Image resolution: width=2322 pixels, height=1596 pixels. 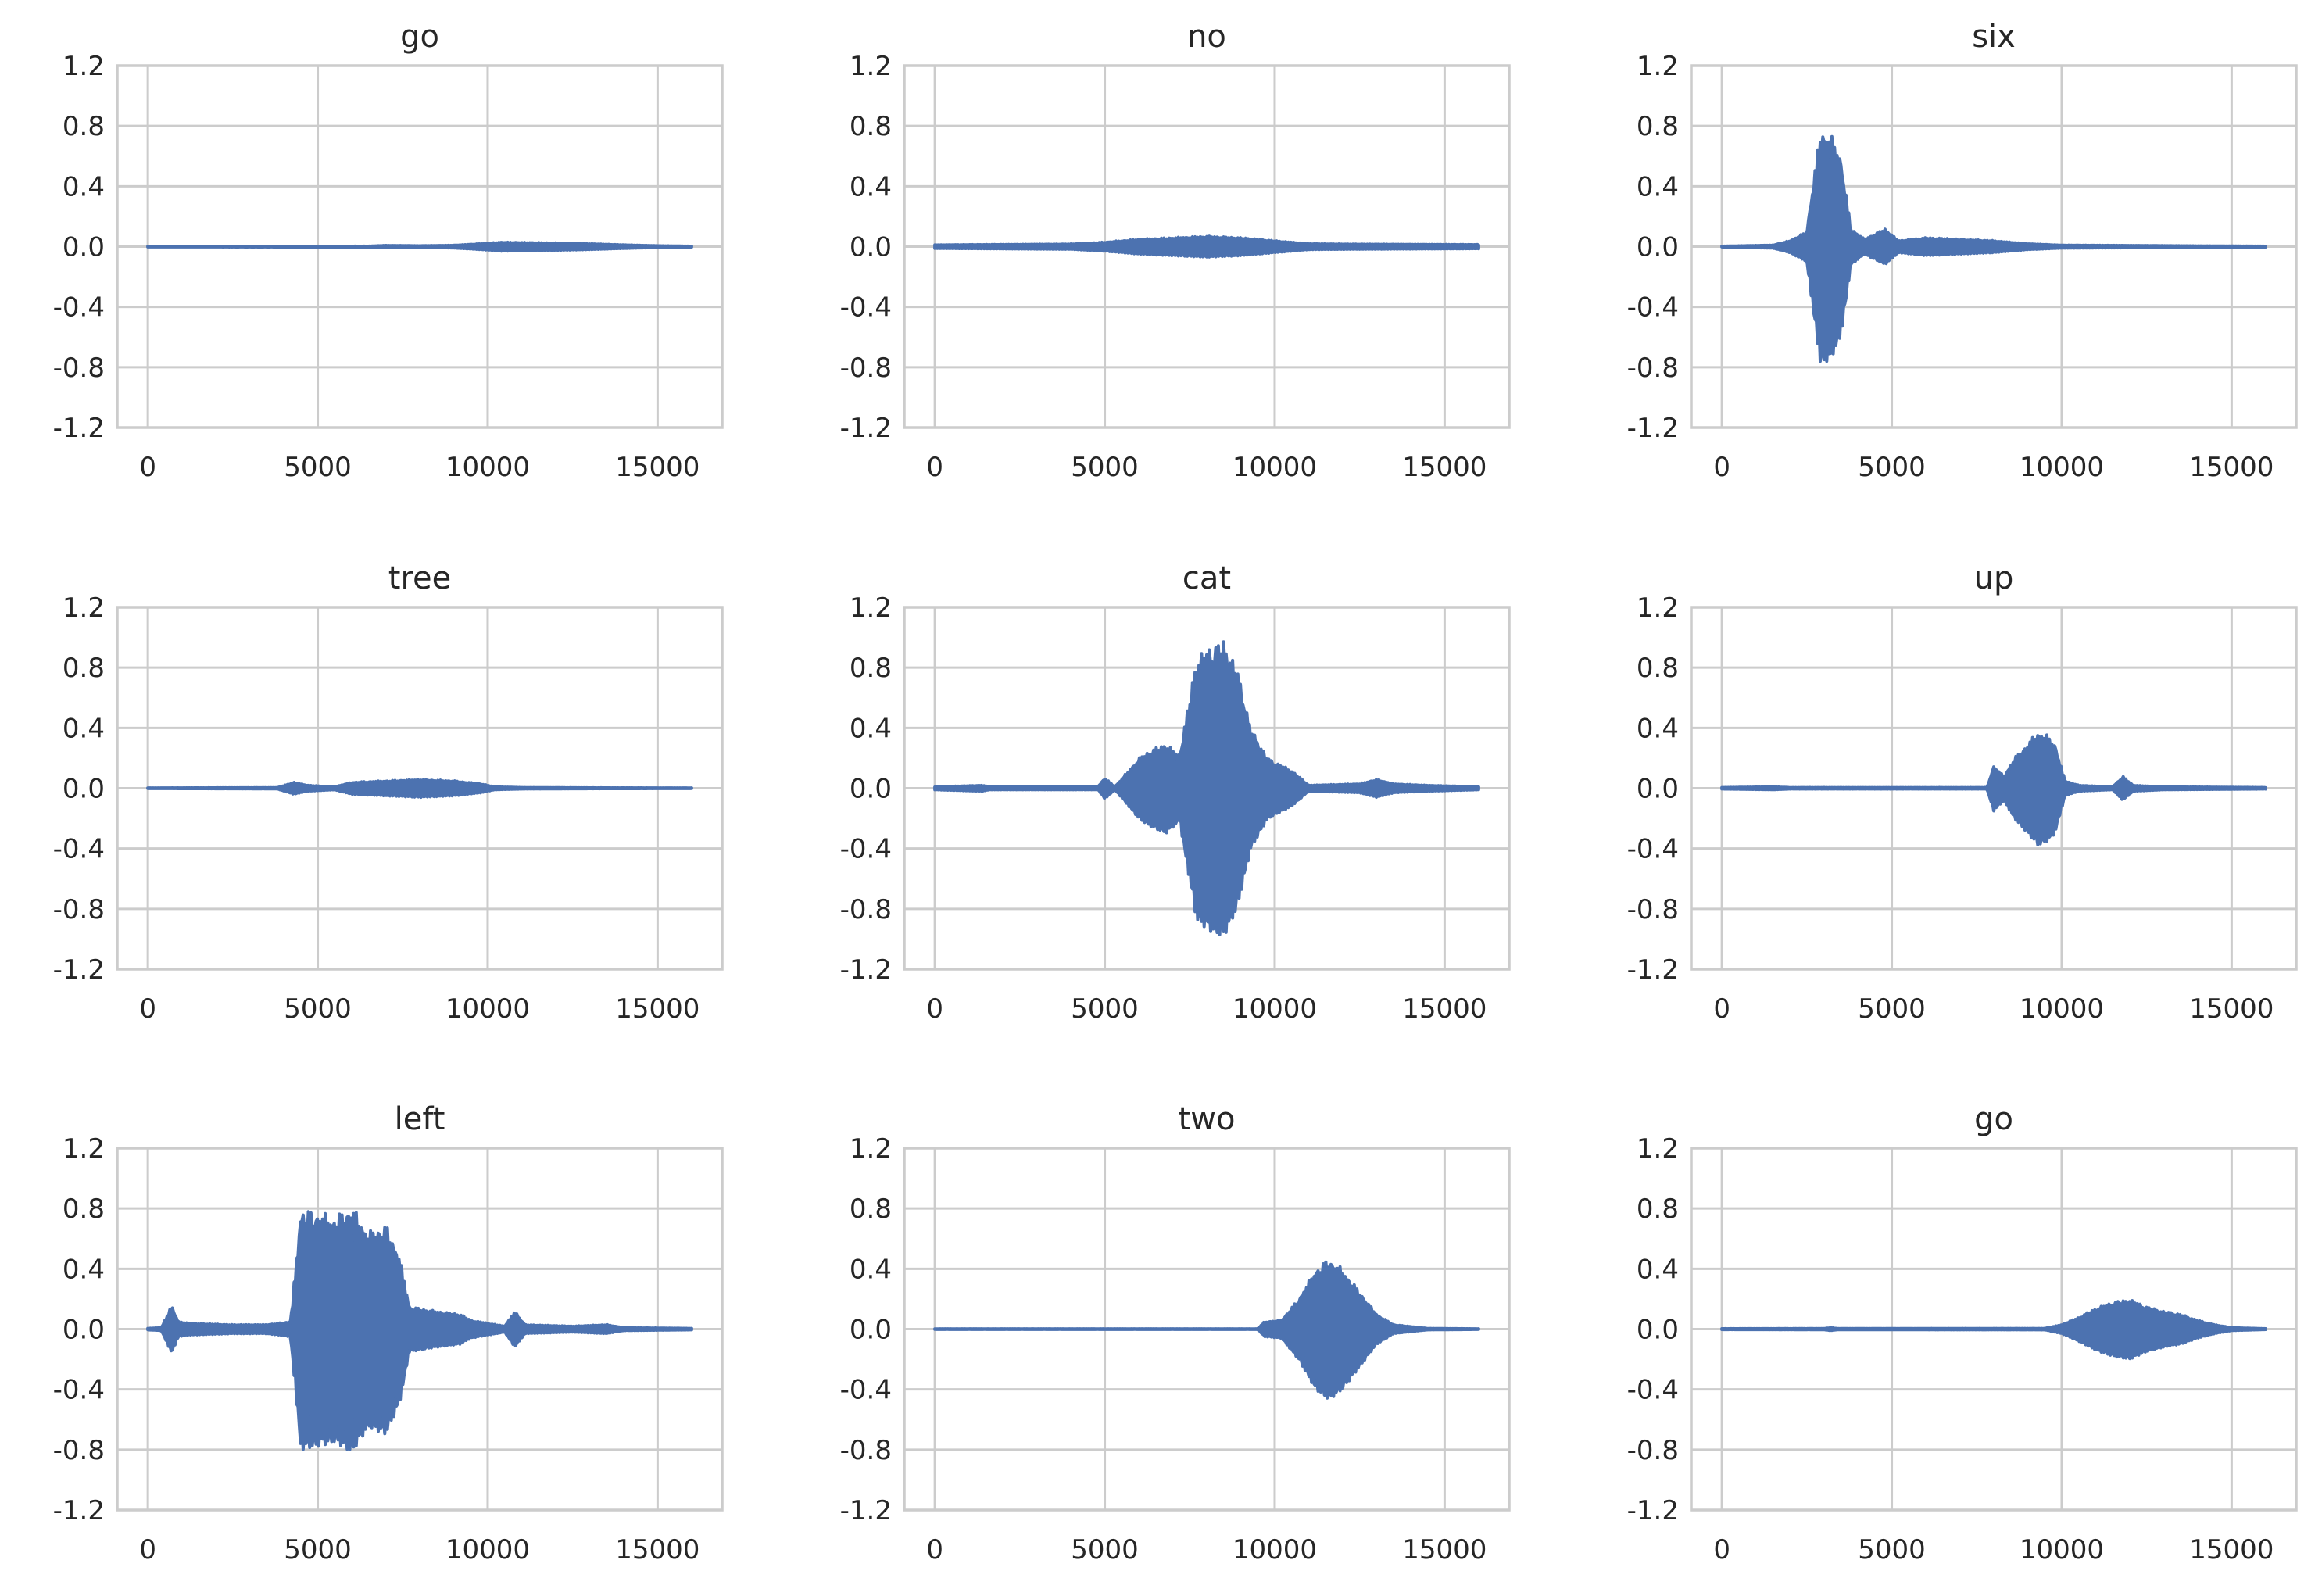 I want to click on subplot-title: no, so click(x=1206, y=37).